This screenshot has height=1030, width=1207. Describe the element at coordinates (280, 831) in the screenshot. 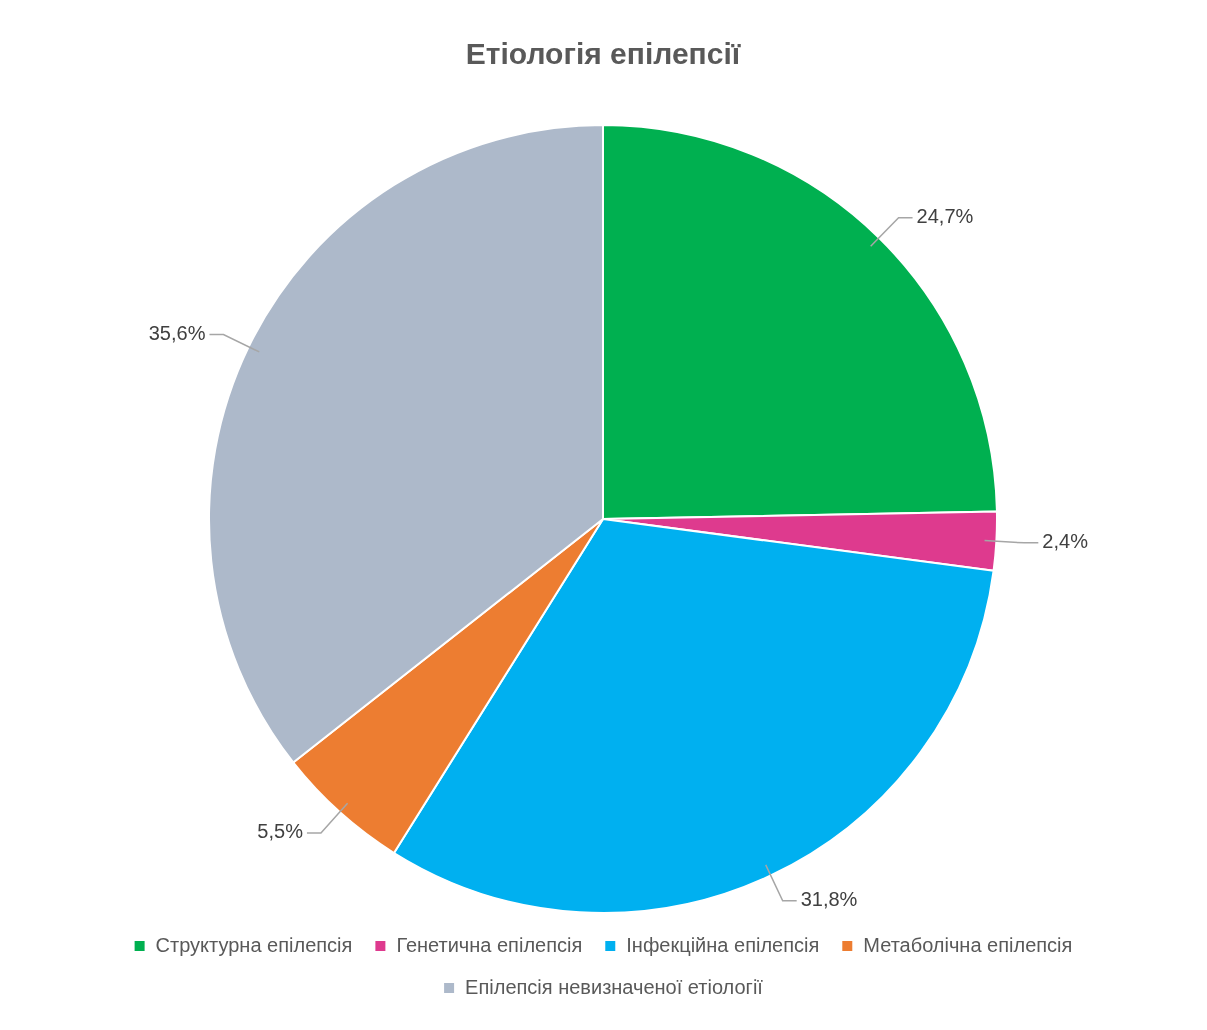

I see `data-label: 5,5%` at that location.